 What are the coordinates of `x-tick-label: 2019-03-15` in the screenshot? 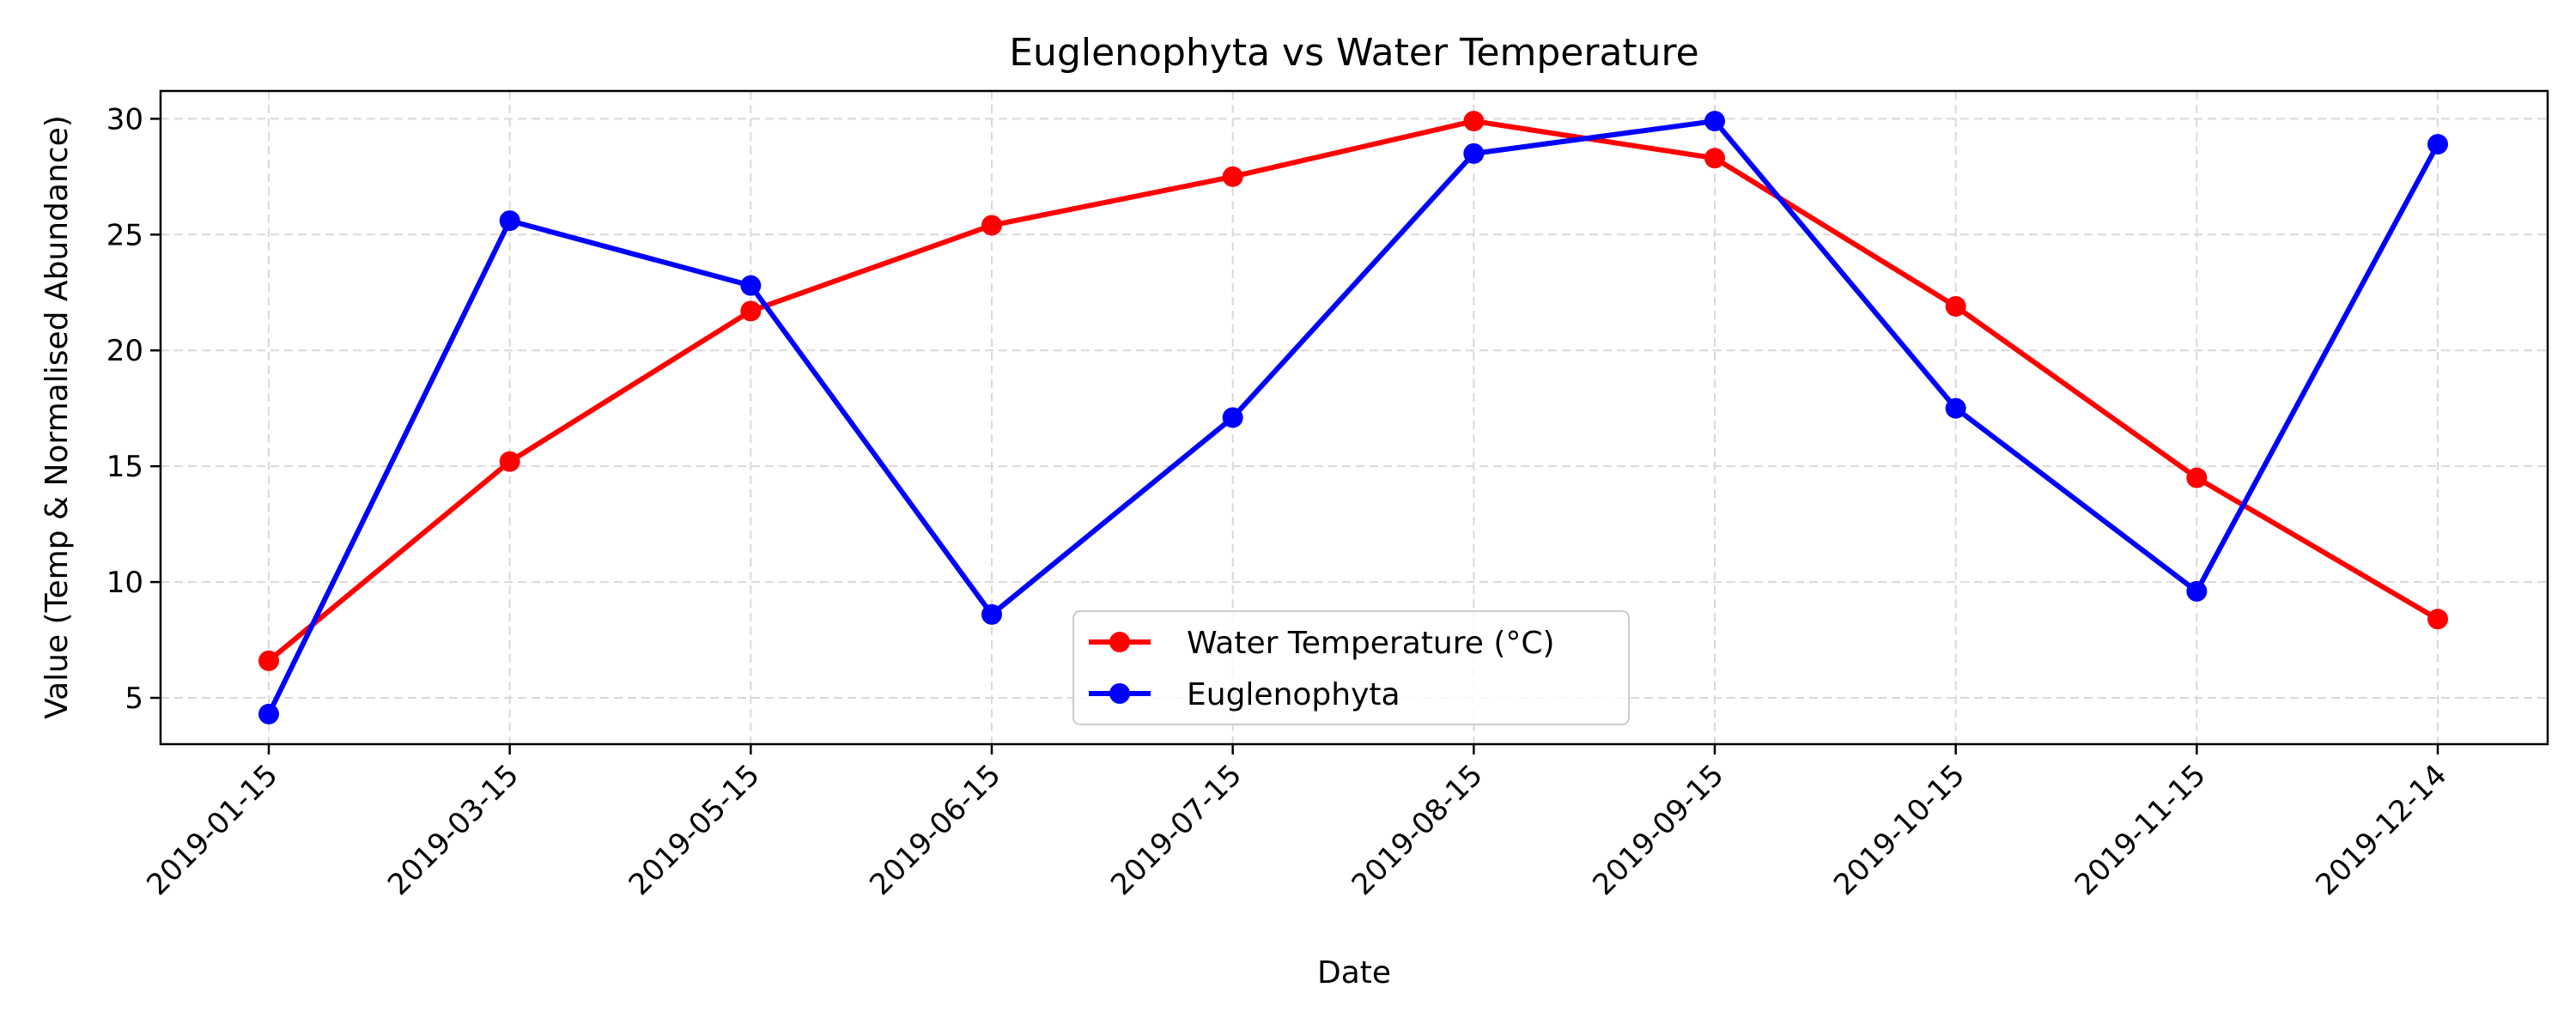 It's located at (453, 830).